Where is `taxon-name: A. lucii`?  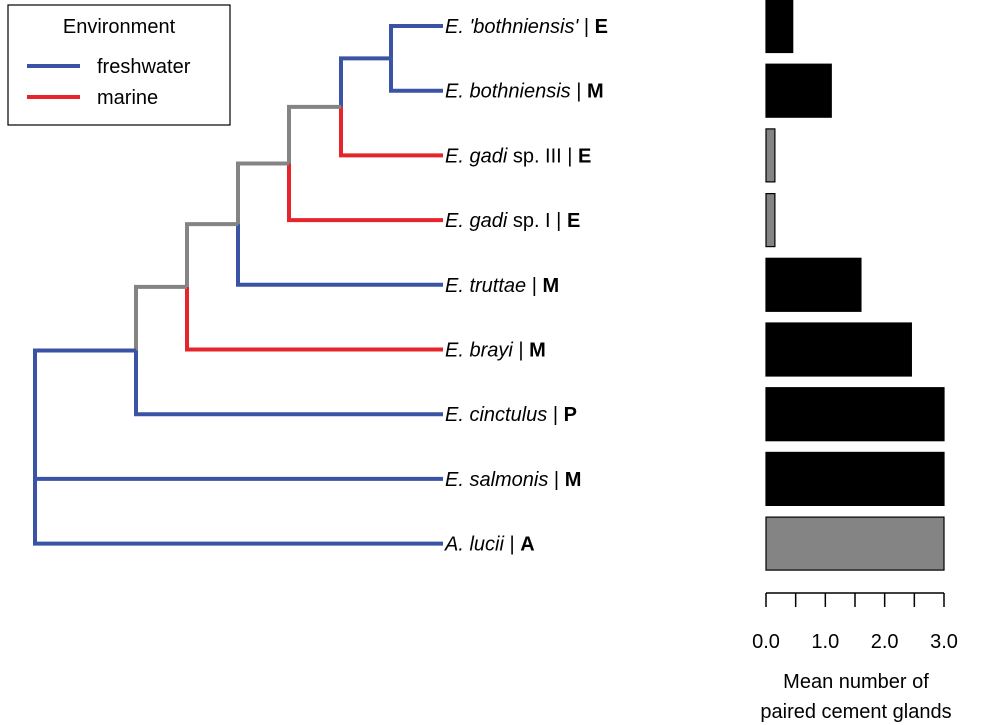
taxon-name: A. lucii is located at coordinates (474, 545).